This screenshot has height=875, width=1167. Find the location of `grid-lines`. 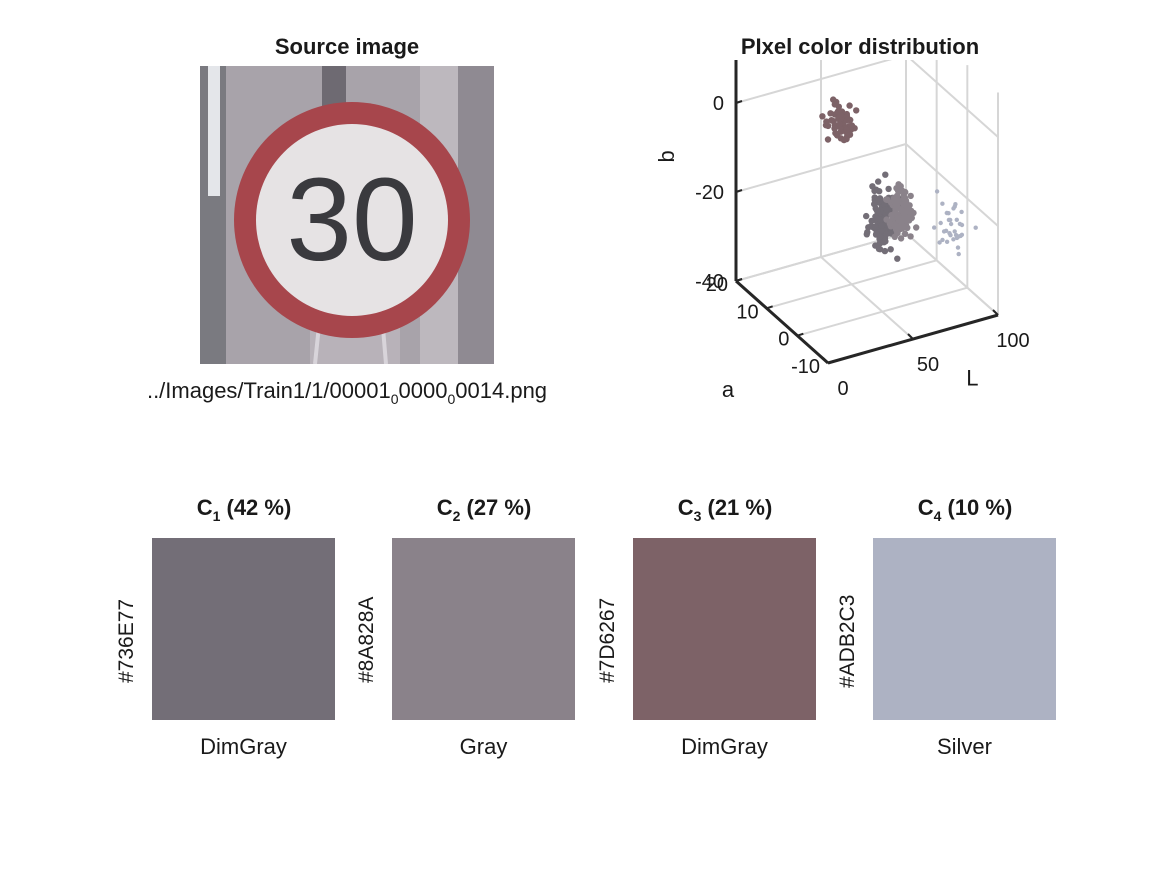

grid-lines is located at coordinates (867, 212).